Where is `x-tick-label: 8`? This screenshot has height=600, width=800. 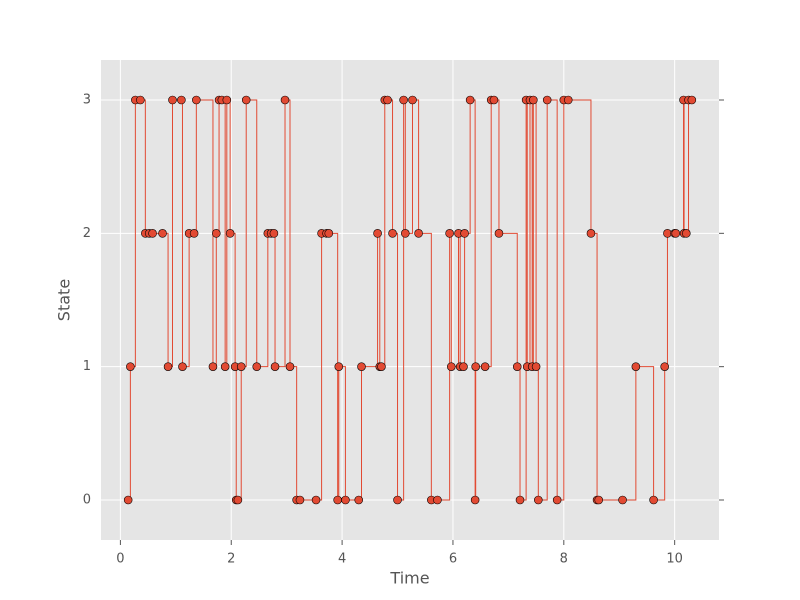 x-tick-label: 8 is located at coordinates (564, 559).